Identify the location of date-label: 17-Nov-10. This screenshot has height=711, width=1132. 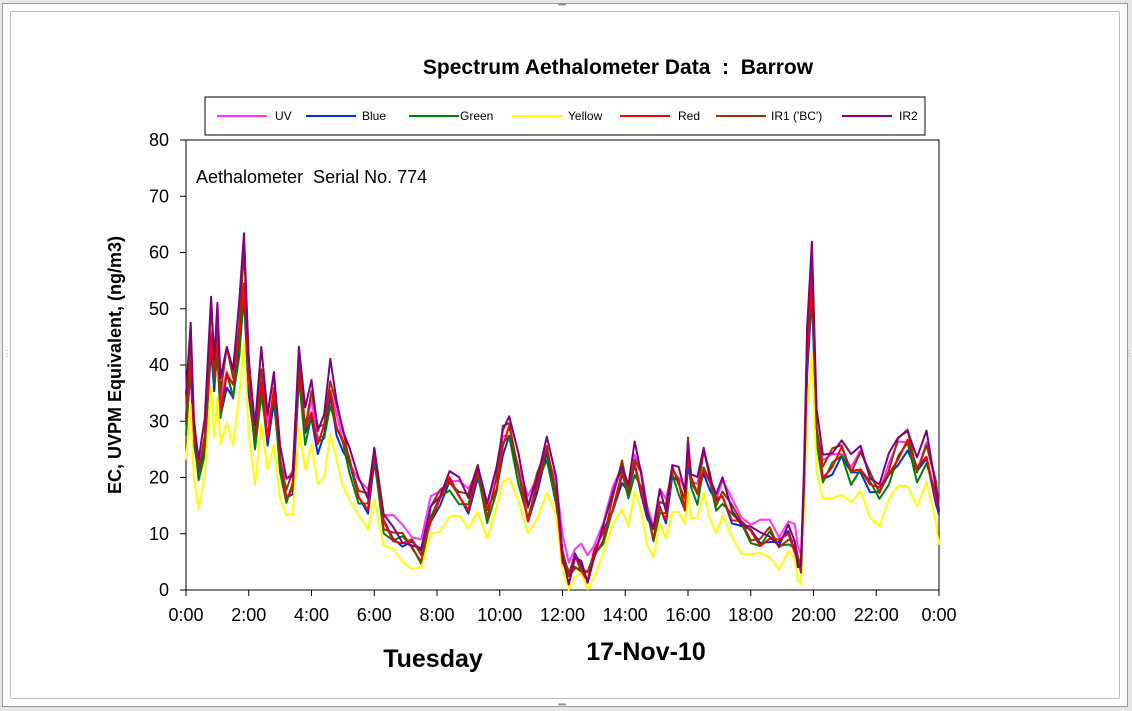
(646, 652).